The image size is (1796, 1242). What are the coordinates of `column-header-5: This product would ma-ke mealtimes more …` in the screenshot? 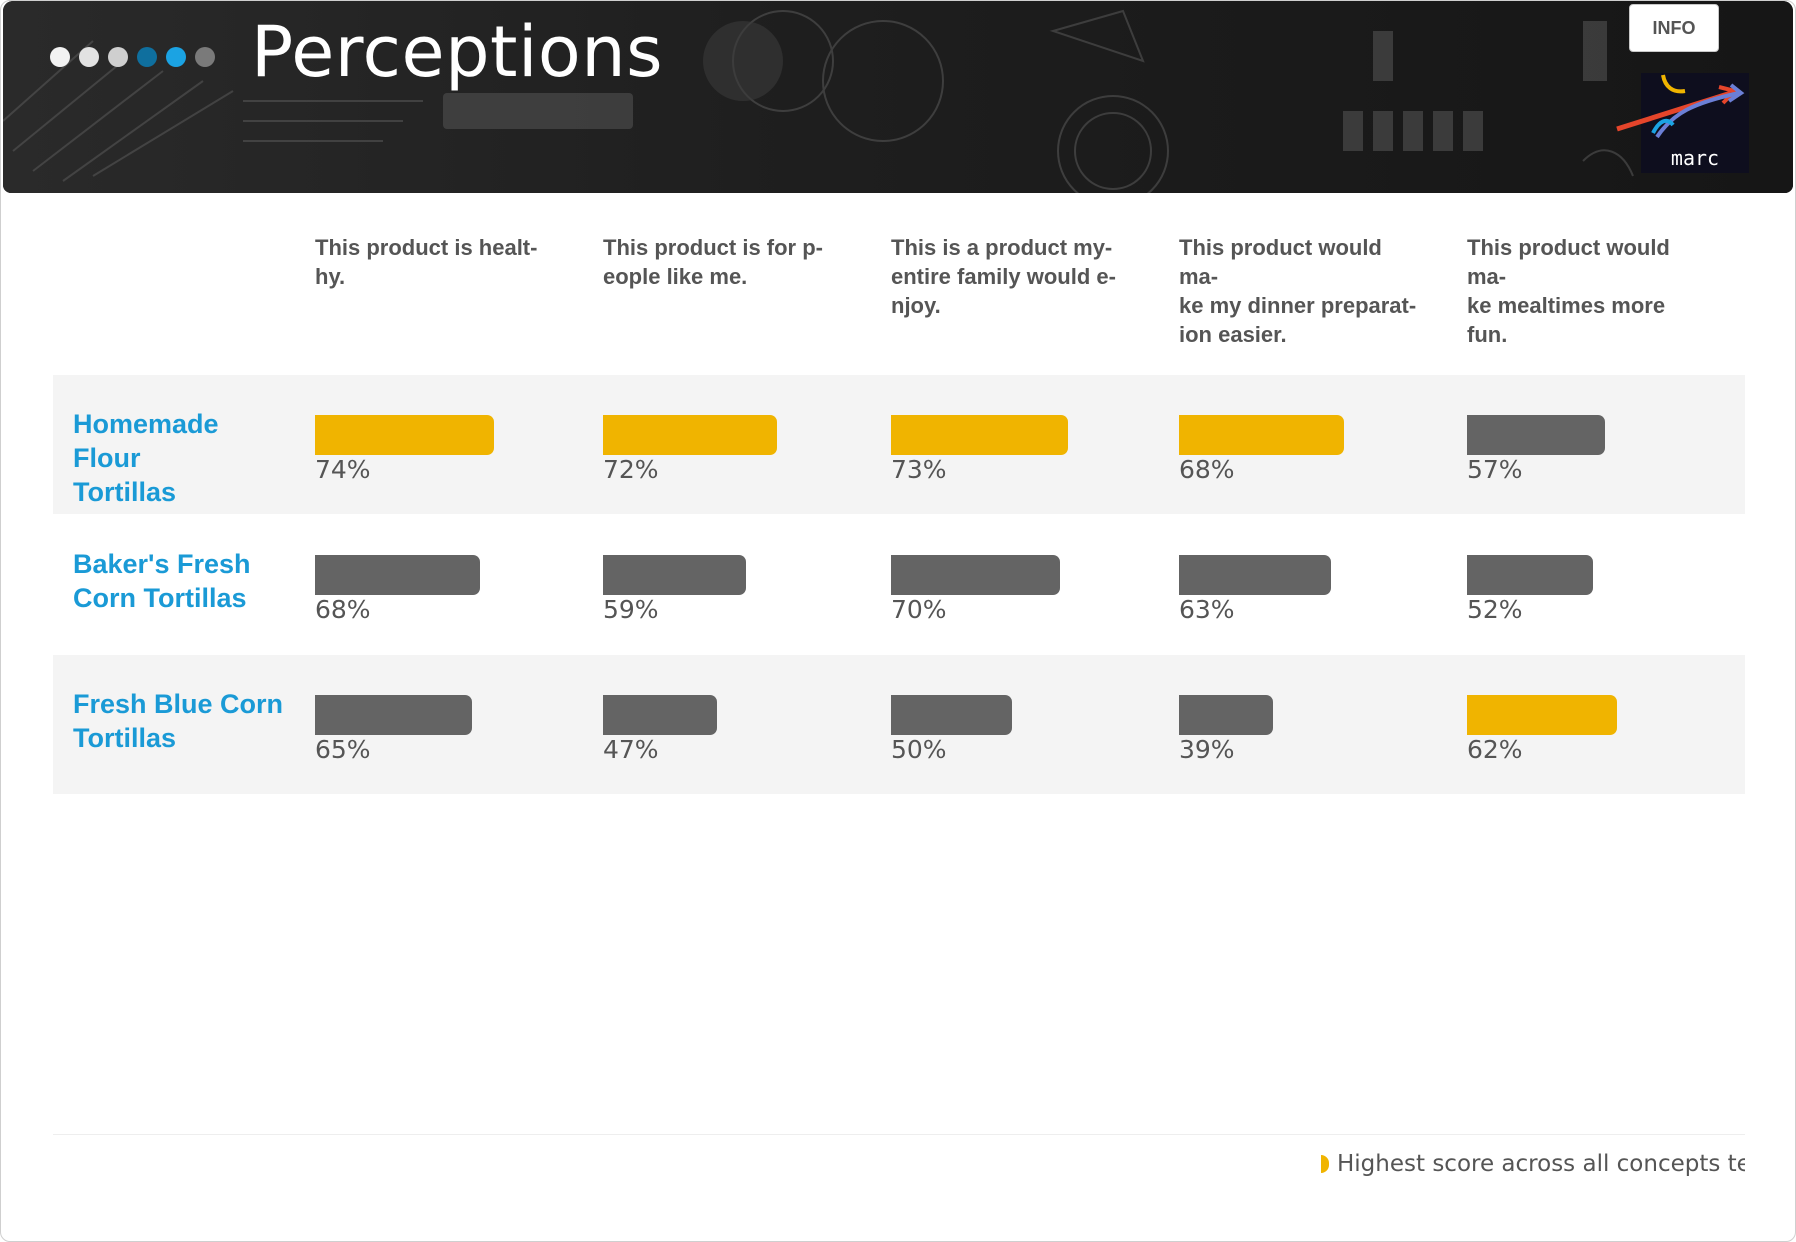 It's located at (1587, 291).